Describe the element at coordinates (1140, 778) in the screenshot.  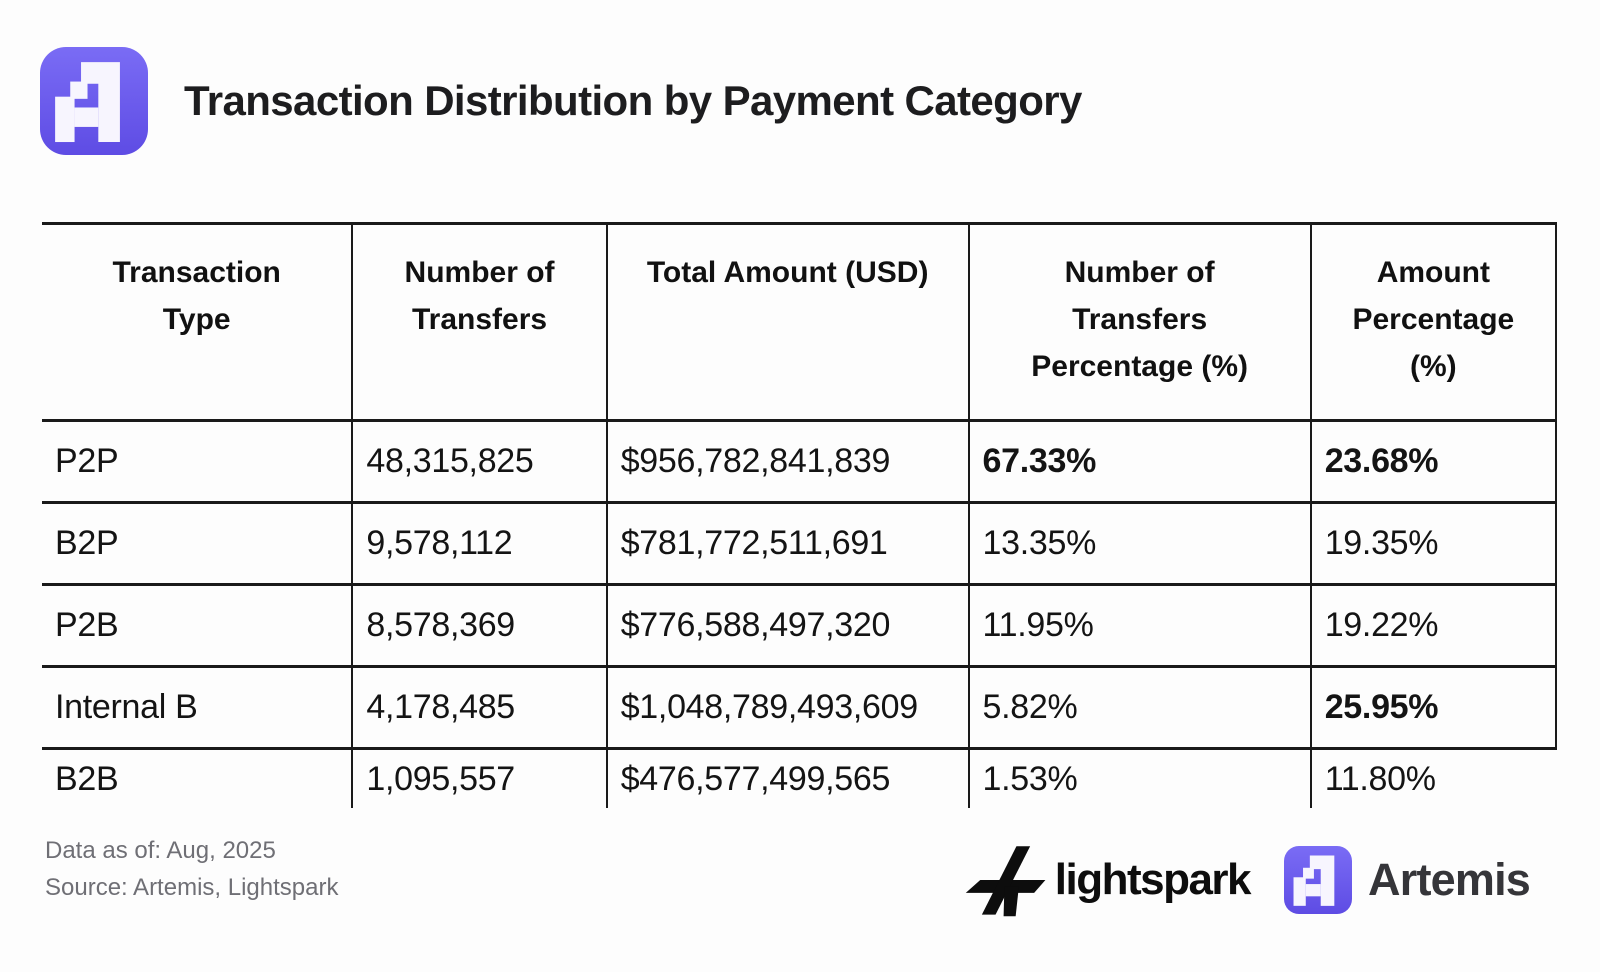
I see `cell-r4-c3: 1.53%` at that location.